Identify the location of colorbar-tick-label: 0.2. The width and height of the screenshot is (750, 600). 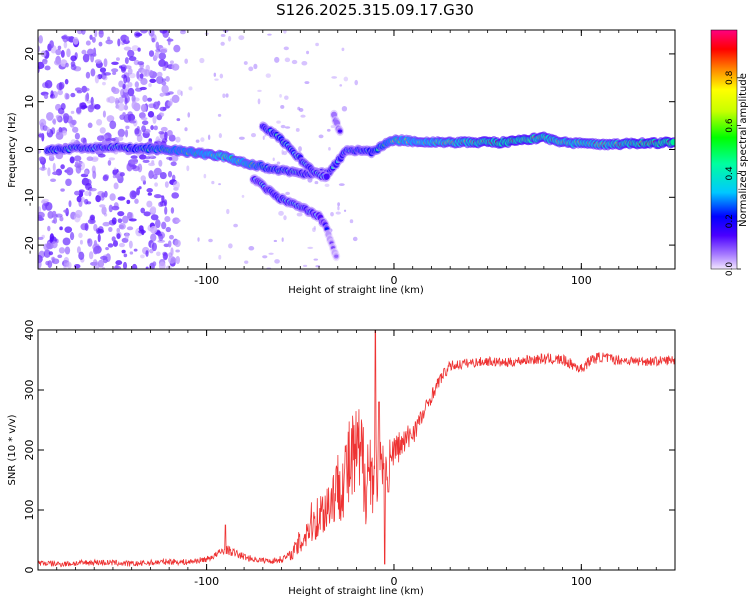
(730, 221).